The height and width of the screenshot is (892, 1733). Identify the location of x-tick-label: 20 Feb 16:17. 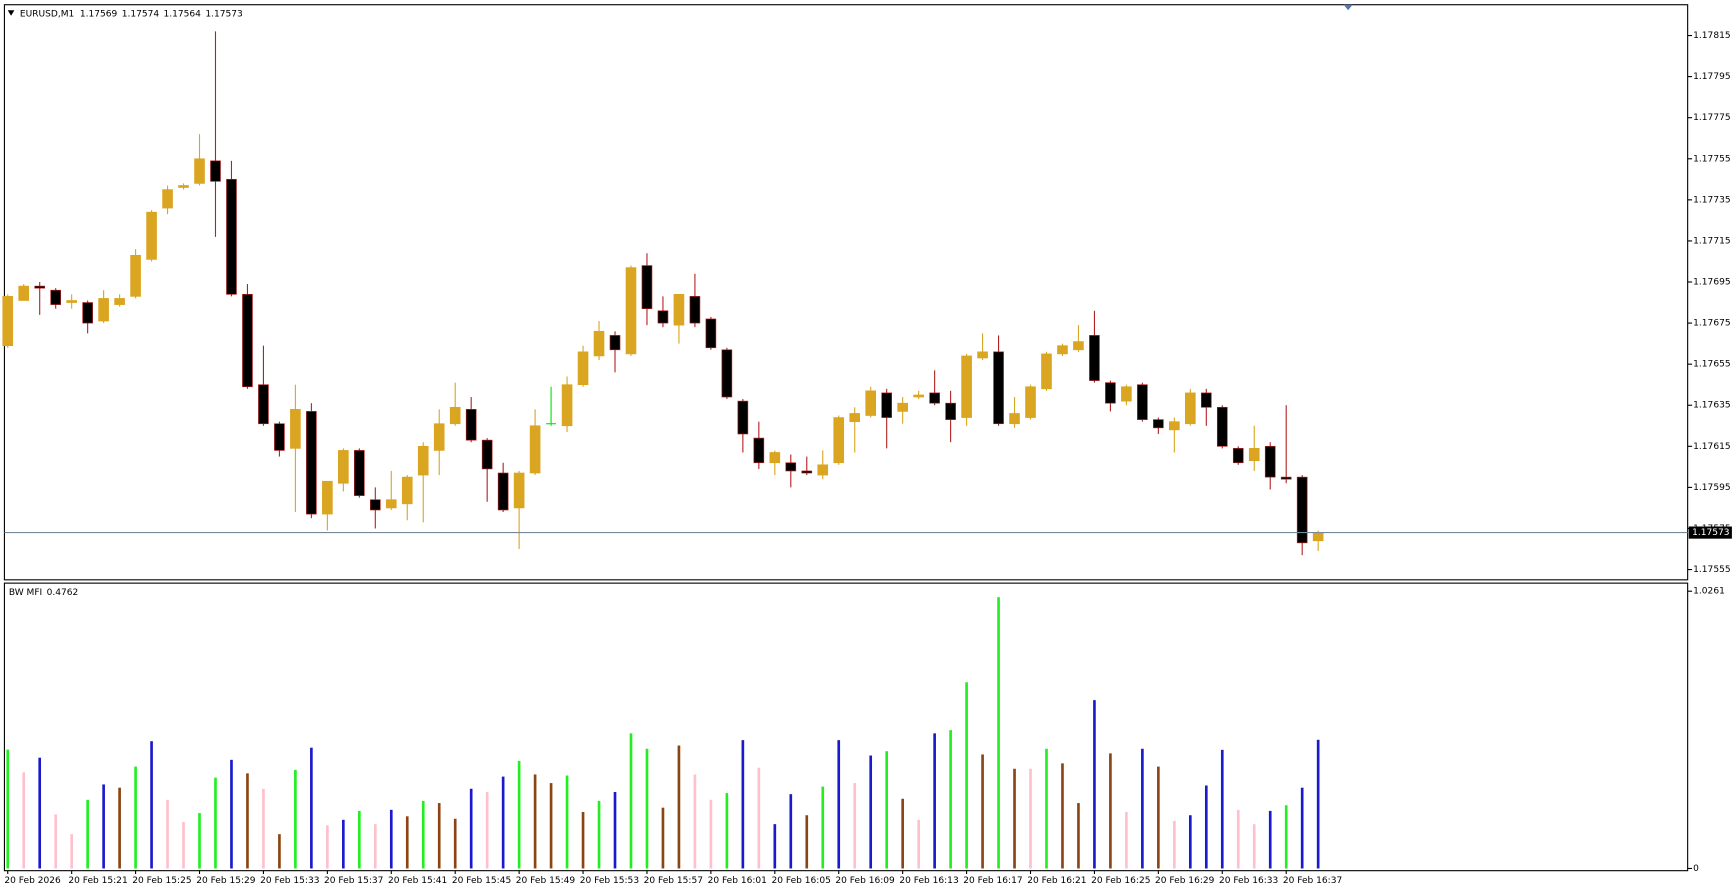
(992, 881).